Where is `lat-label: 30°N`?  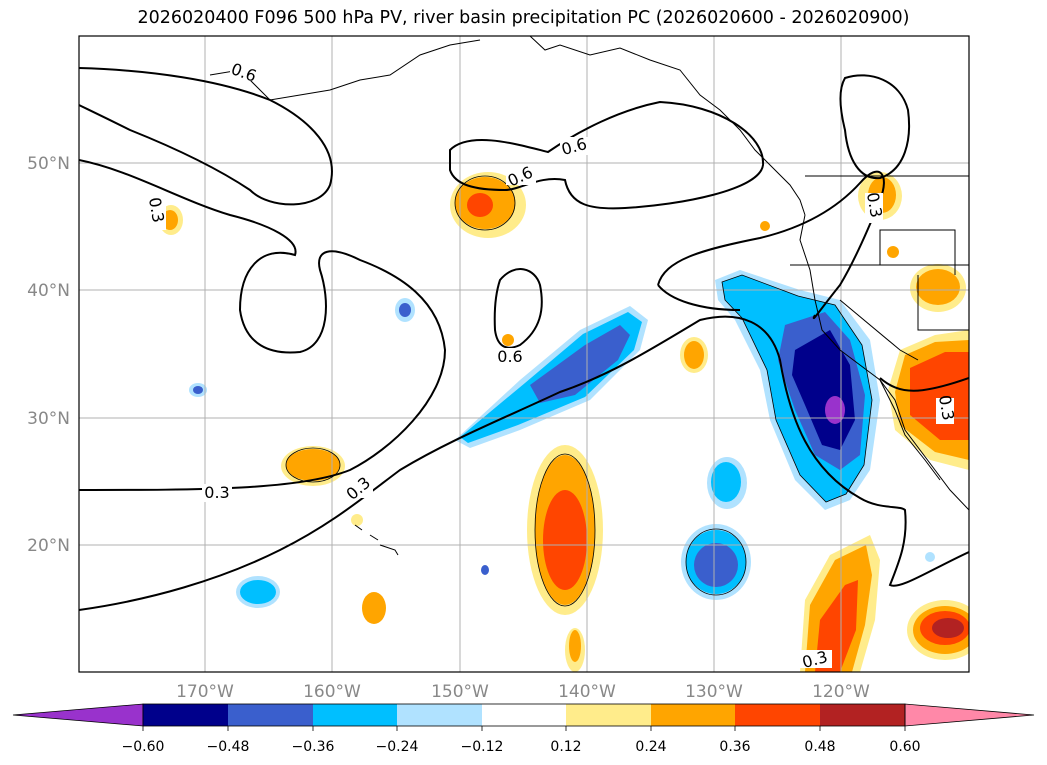 lat-label: 30°N is located at coordinates (48, 419).